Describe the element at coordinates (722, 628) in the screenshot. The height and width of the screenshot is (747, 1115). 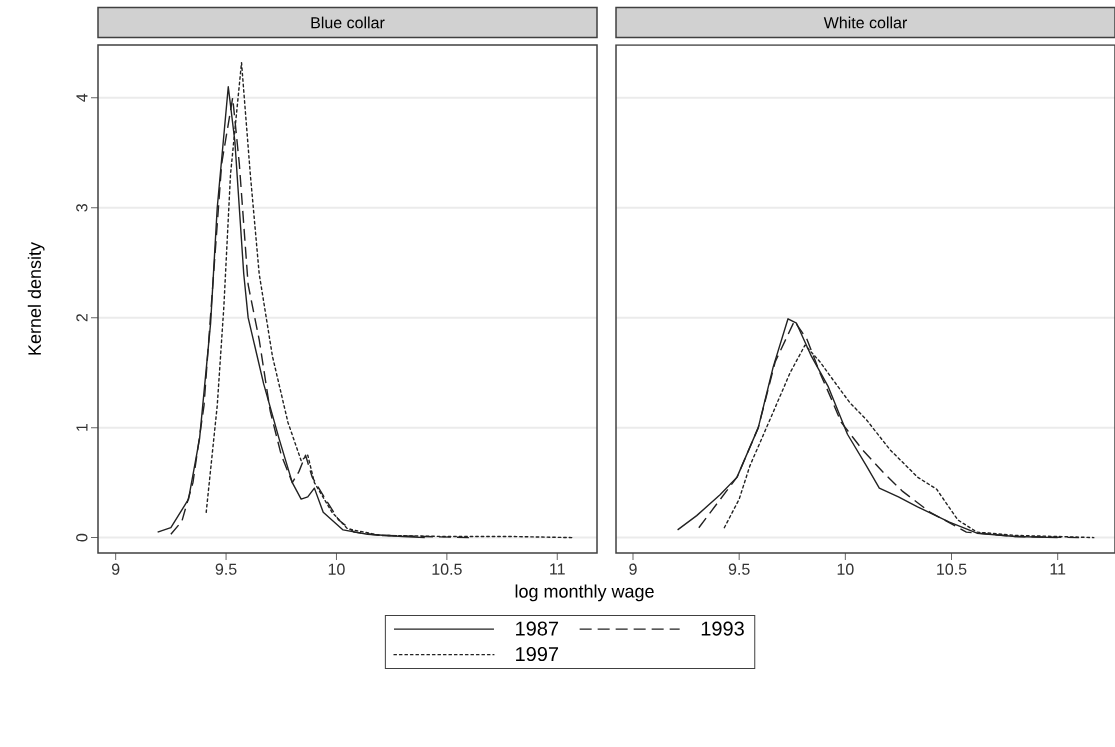
I see `legend-label: 1993` at that location.